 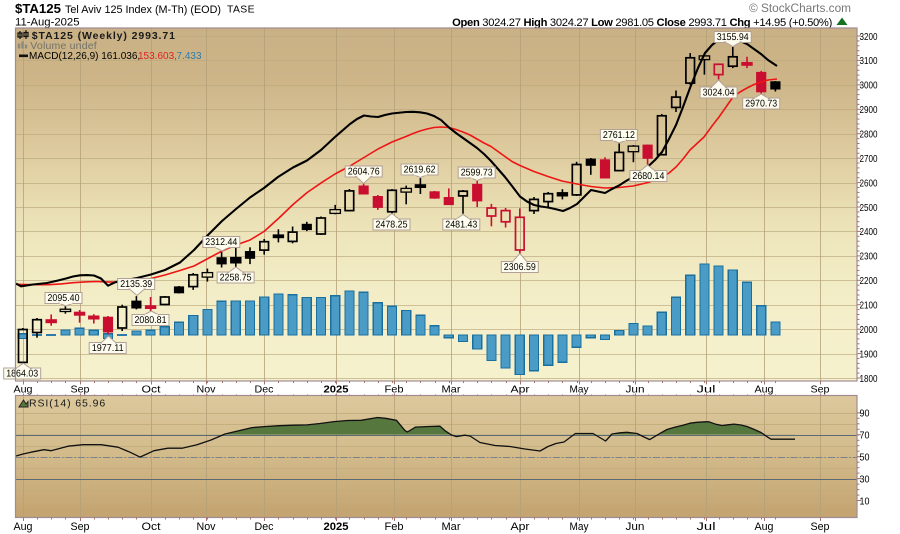 I want to click on svg-text: 2970.73, so click(x=761, y=103).